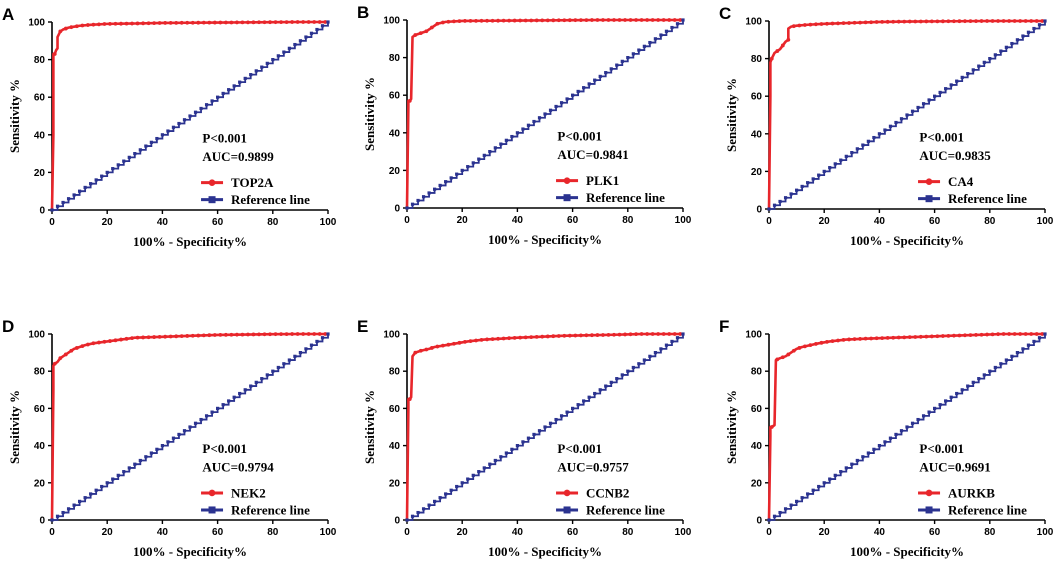 The image size is (1059, 566). What do you see at coordinates (218, 532) in the screenshot?
I see `x-tick-label: 60` at bounding box center [218, 532].